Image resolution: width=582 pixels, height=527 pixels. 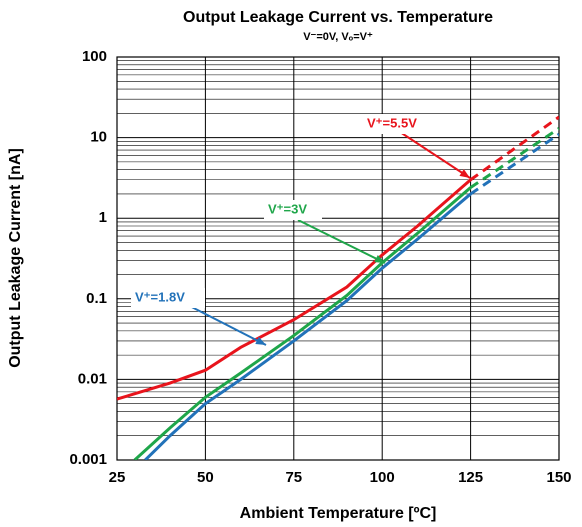 I want to click on chart-subtitle: V⁻=0V, Vₒ=V⁺, so click(x=338, y=37).